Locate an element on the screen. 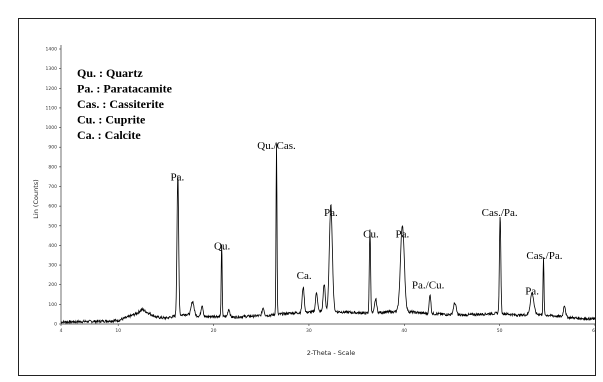  x-tick-label: 10 is located at coordinates (118, 331).